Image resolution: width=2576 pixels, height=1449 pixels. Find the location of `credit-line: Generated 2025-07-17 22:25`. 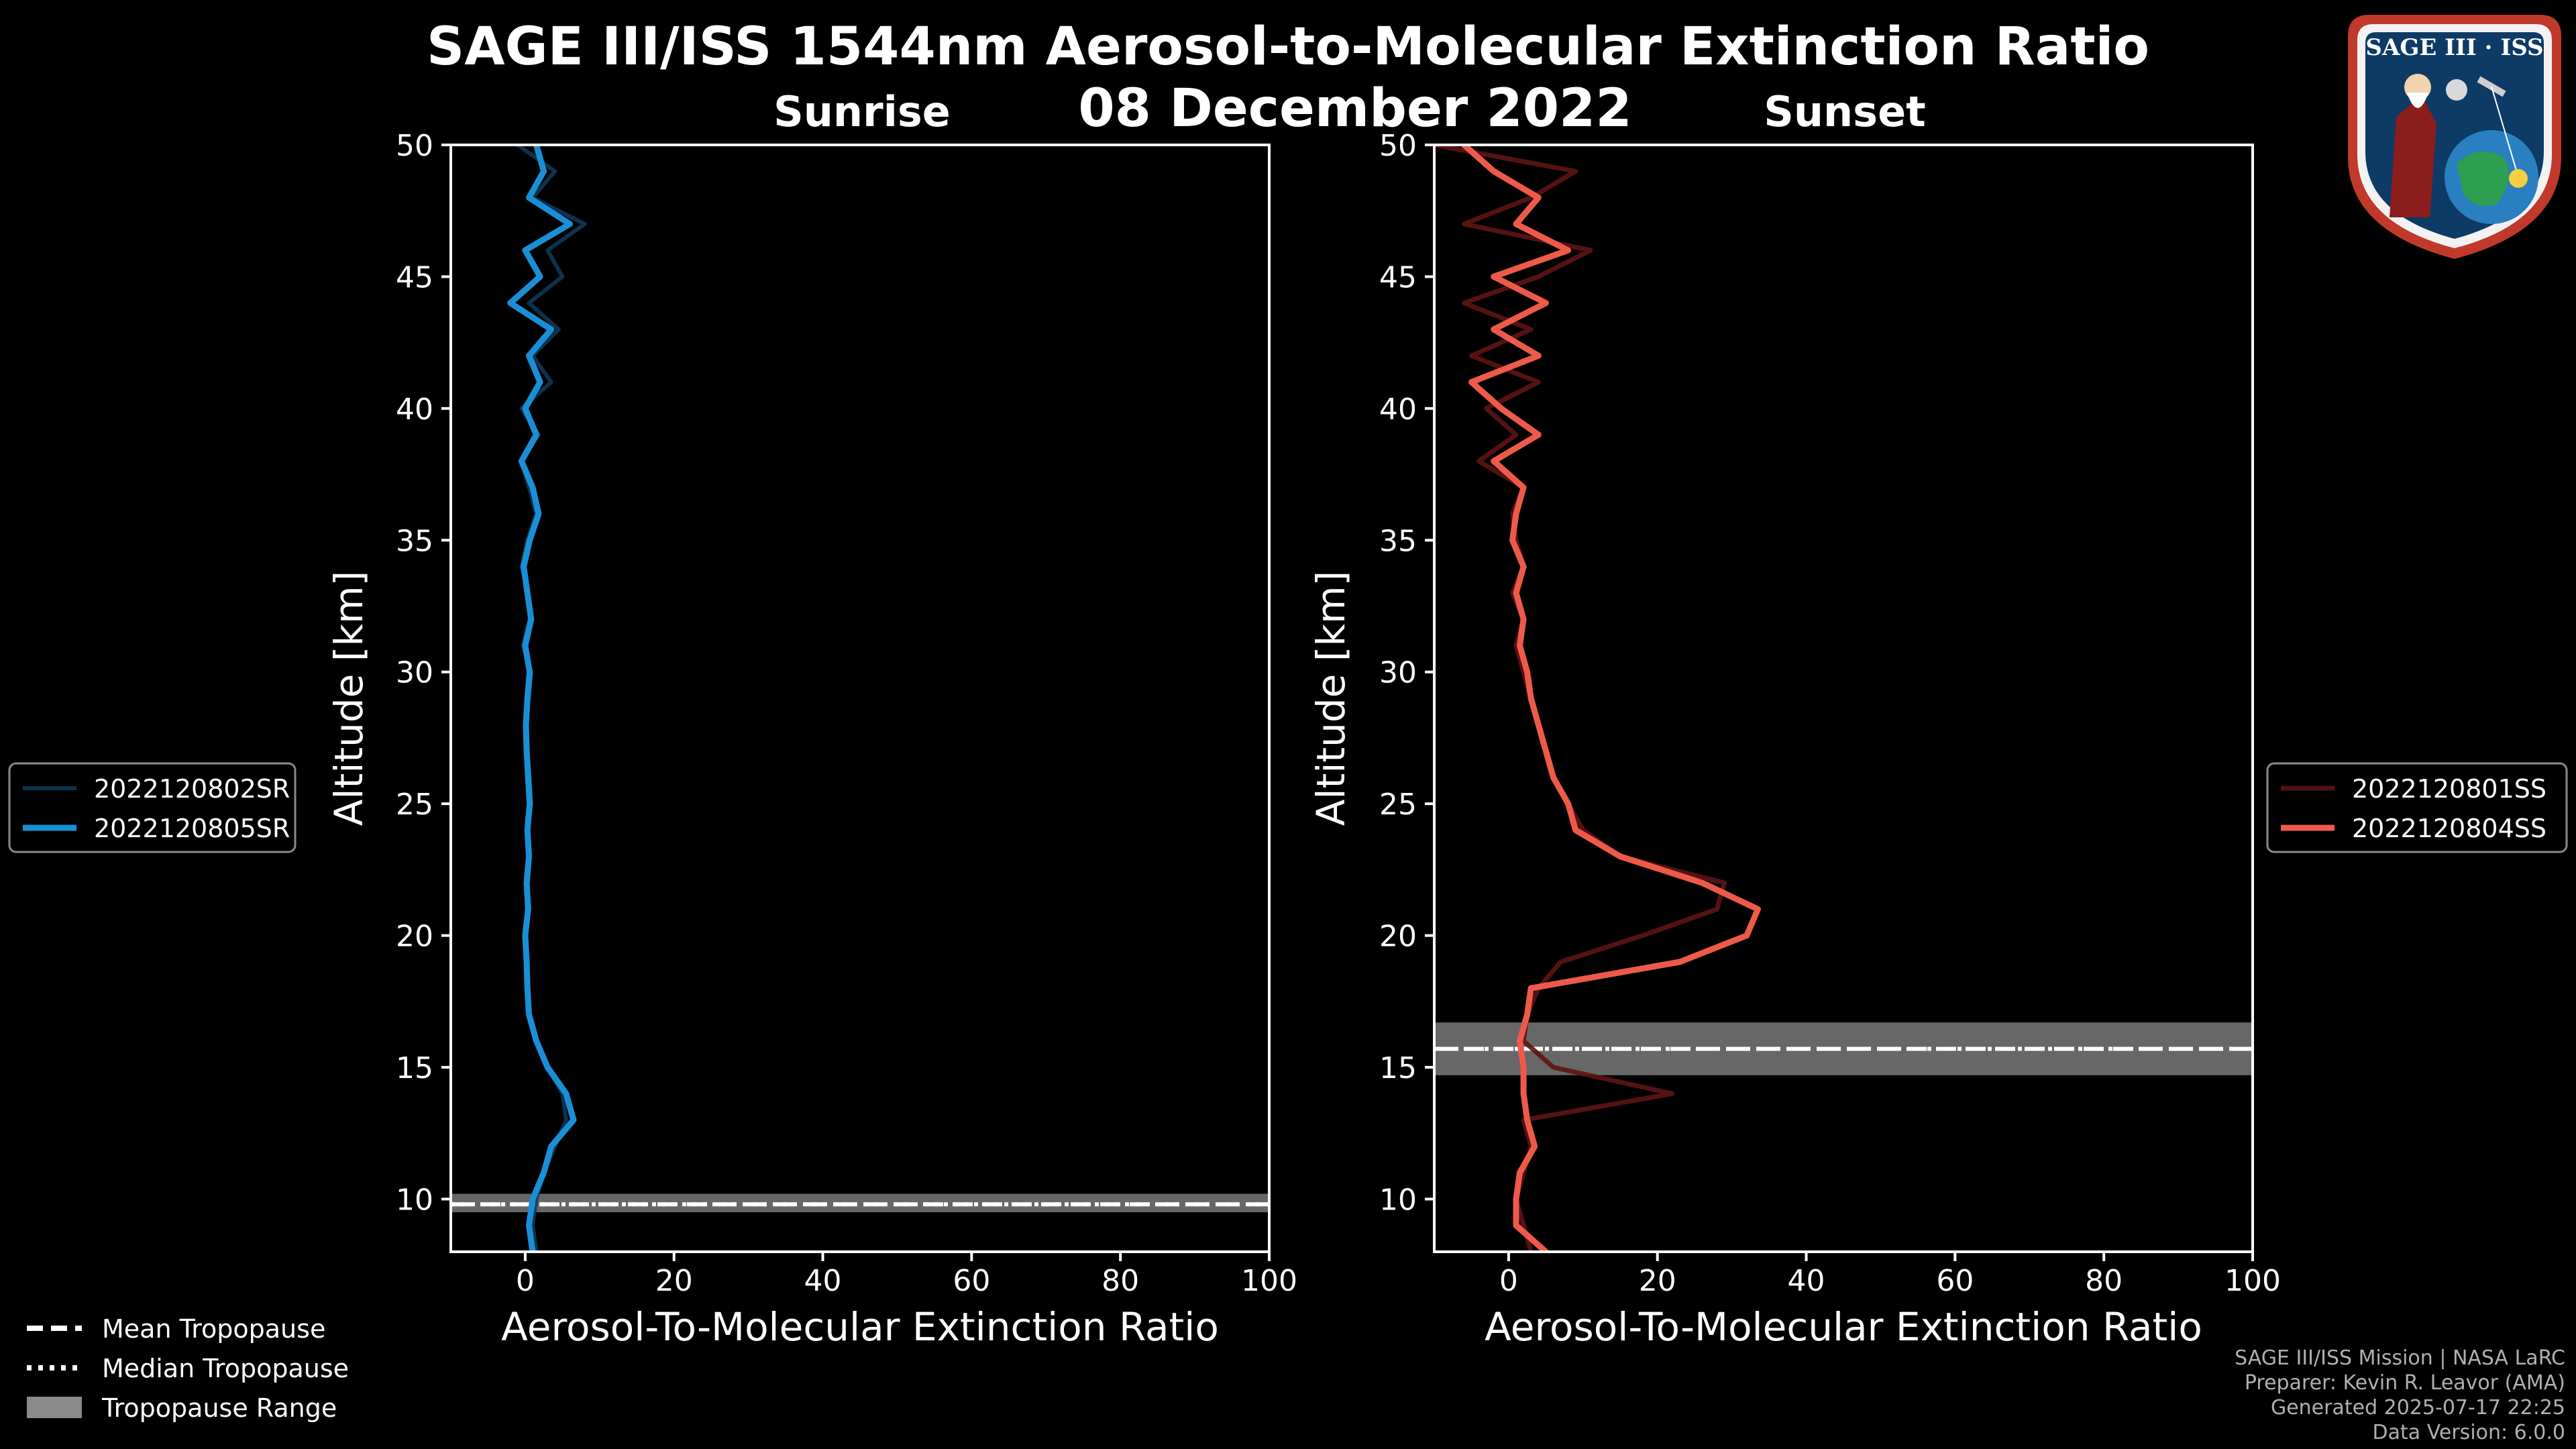

credit-line: Generated 2025-07-17 22:25 is located at coordinates (2417, 1407).